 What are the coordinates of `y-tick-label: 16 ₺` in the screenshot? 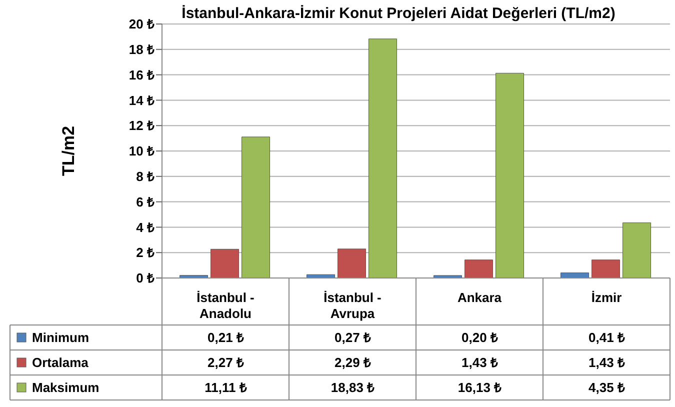 It's located at (141, 74).